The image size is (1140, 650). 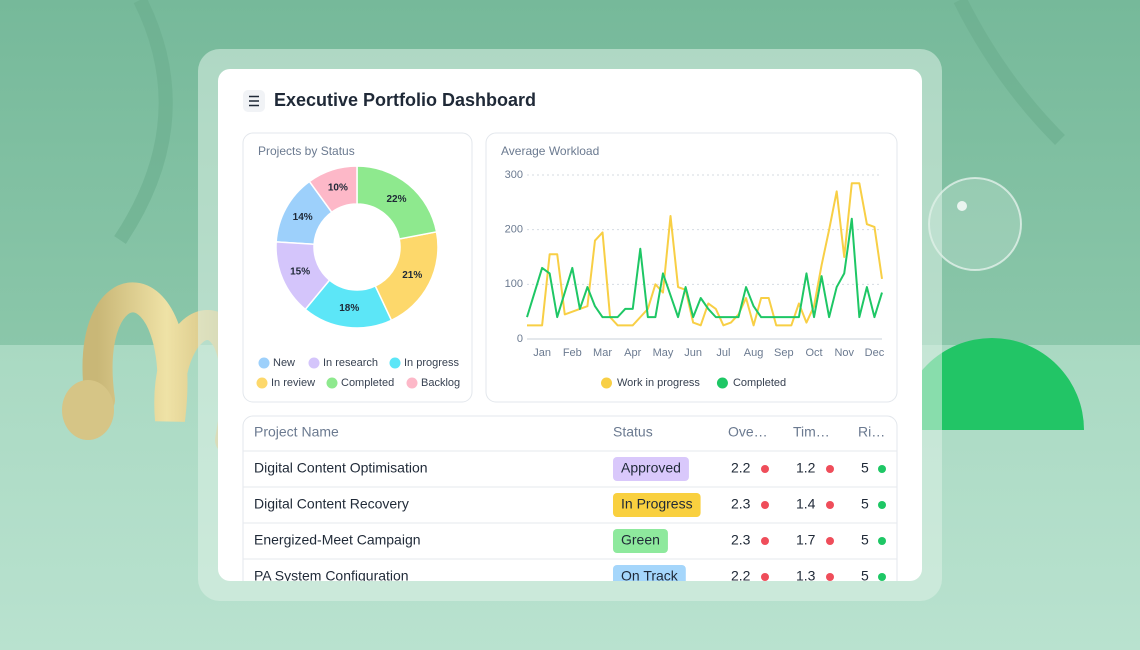 What do you see at coordinates (658, 383) in the screenshot?
I see `legend-label: Work in progress` at bounding box center [658, 383].